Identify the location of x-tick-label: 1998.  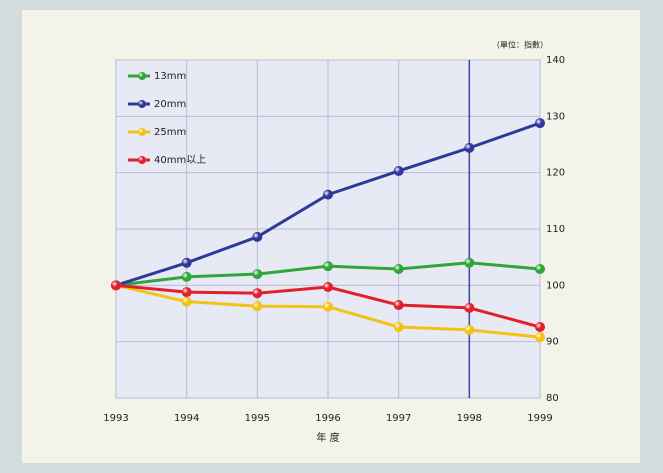
(469, 418).